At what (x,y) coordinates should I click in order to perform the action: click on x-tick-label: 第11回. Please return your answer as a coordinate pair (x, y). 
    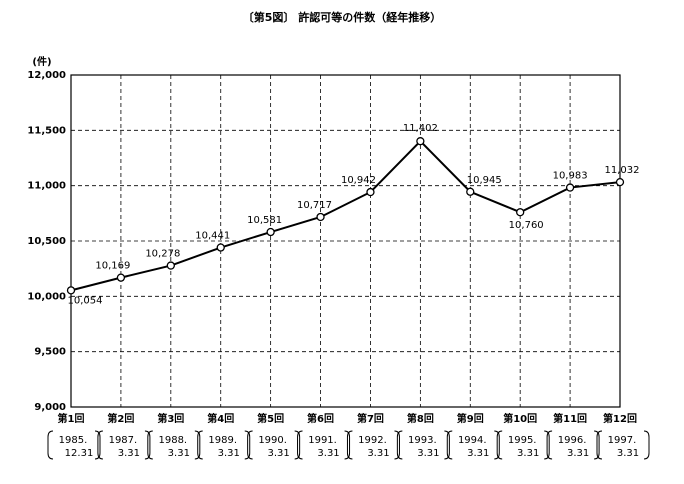
    Looking at the image, I should click on (570, 418).